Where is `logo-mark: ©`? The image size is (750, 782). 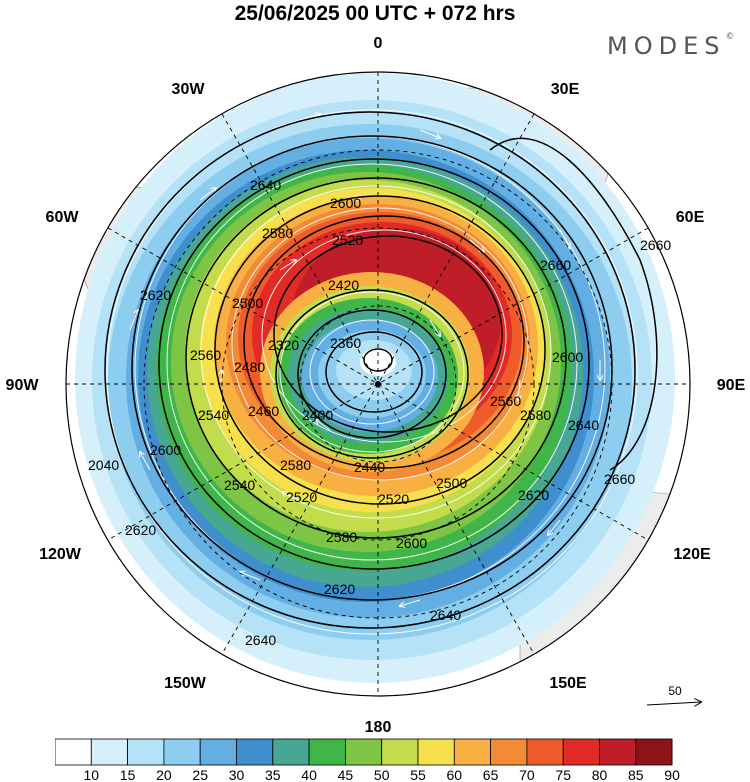 logo-mark: © is located at coordinates (730, 37).